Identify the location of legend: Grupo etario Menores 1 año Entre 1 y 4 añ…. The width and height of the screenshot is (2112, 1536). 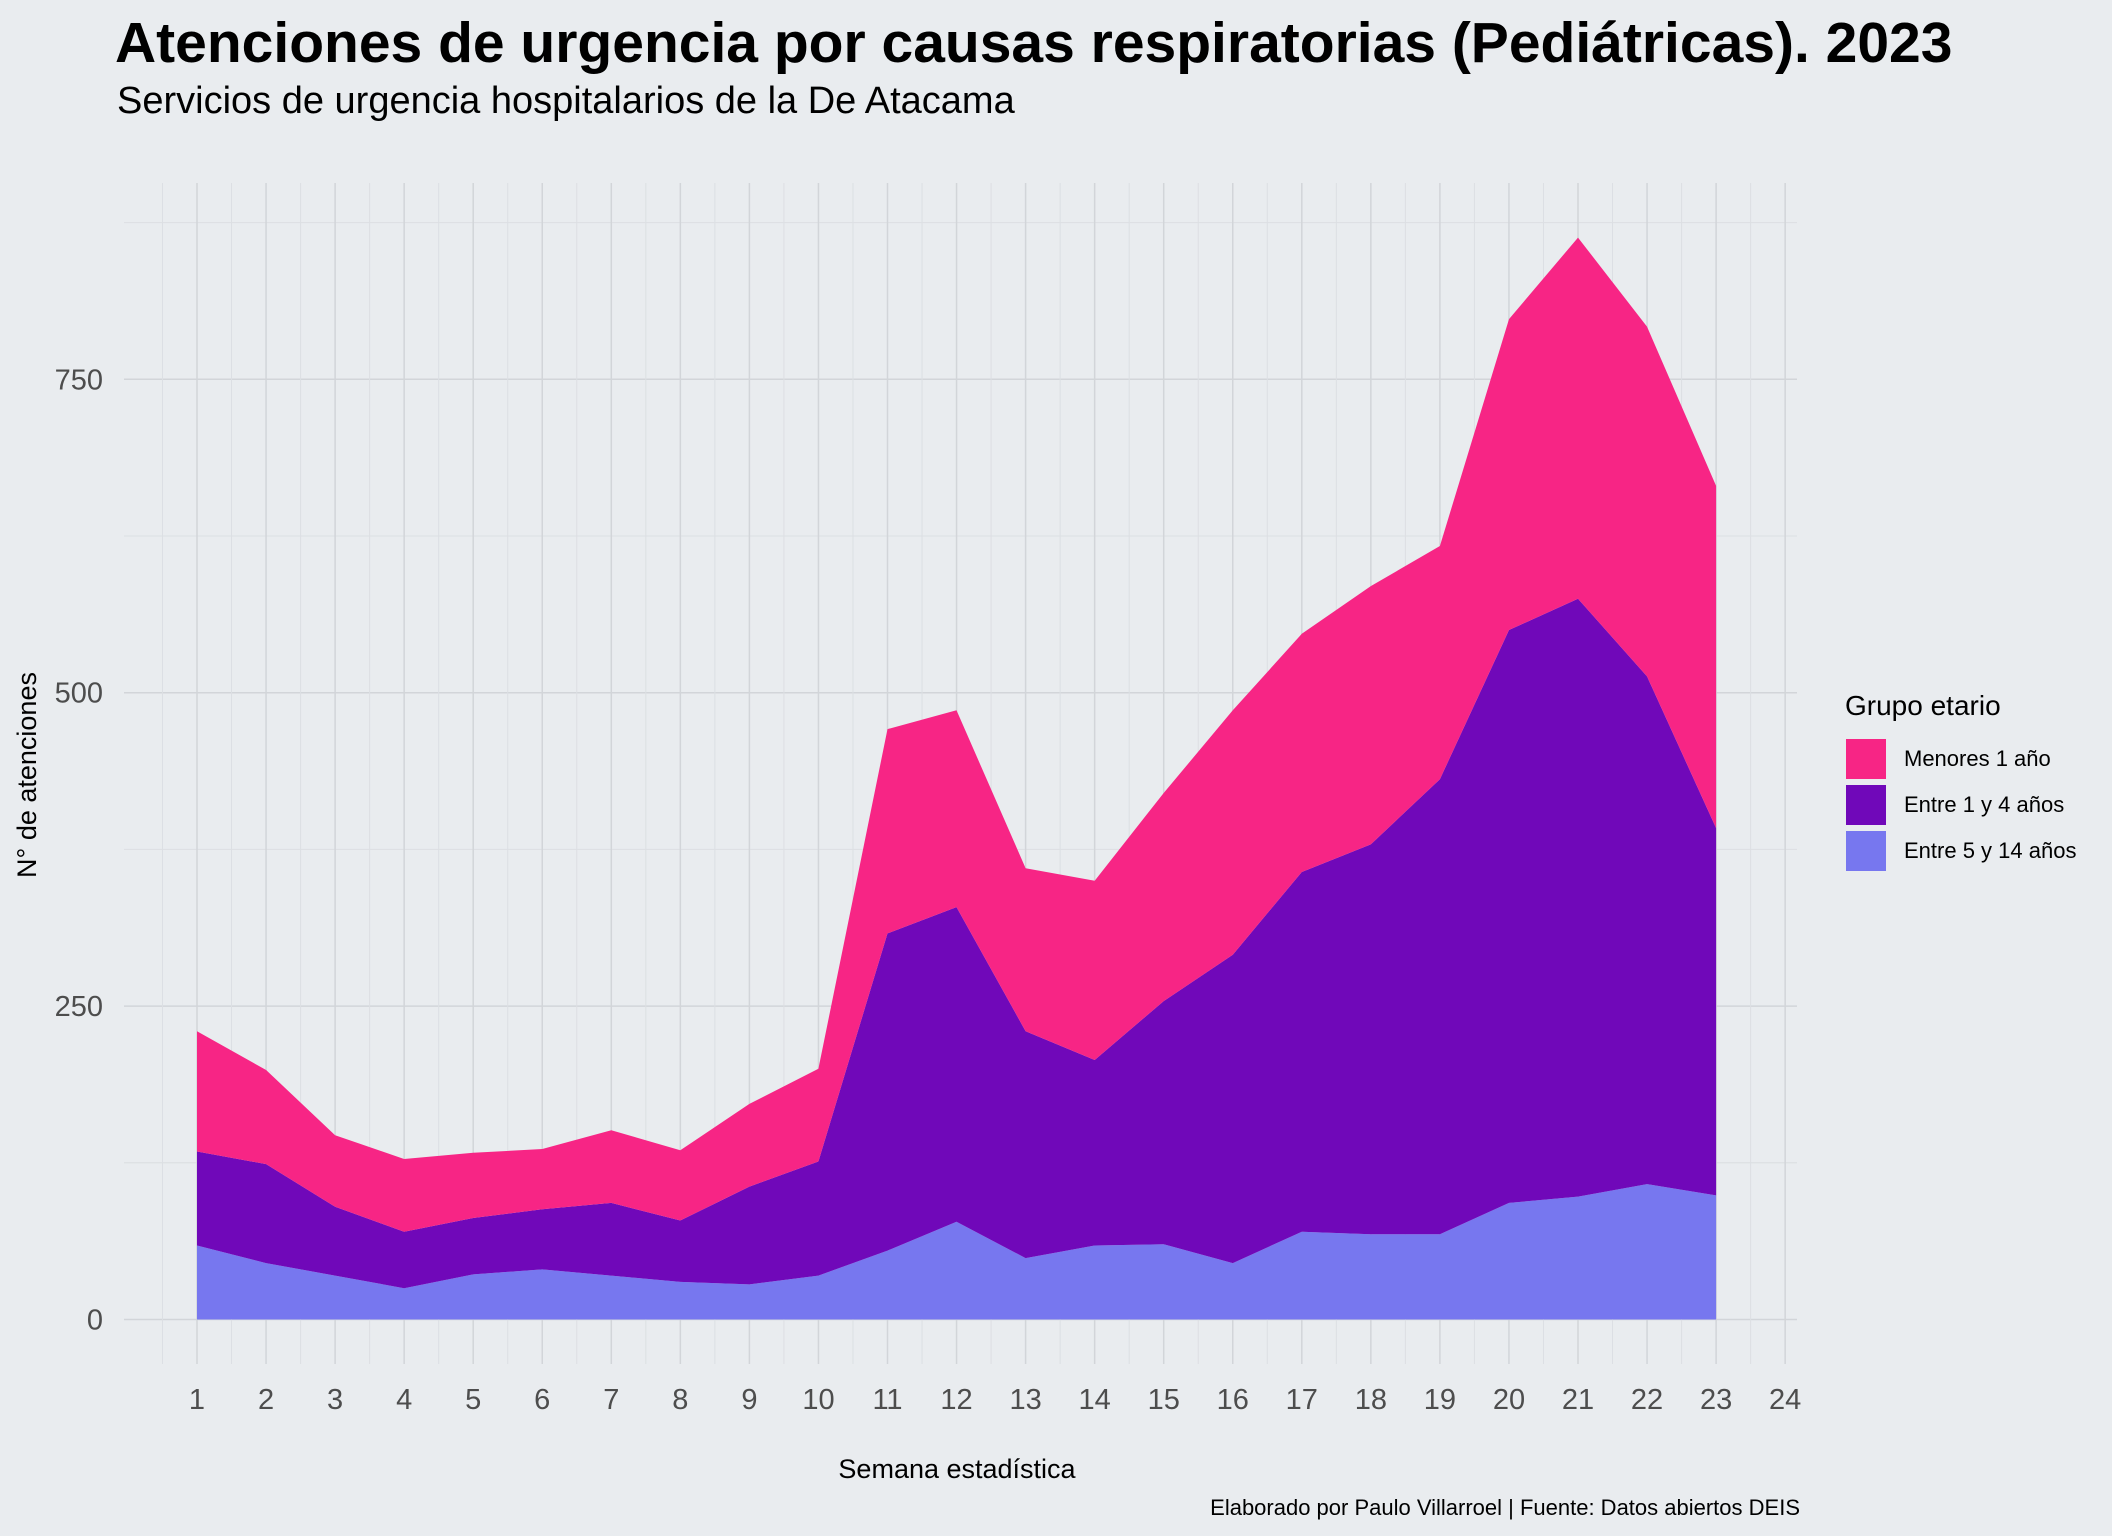
(1960, 782).